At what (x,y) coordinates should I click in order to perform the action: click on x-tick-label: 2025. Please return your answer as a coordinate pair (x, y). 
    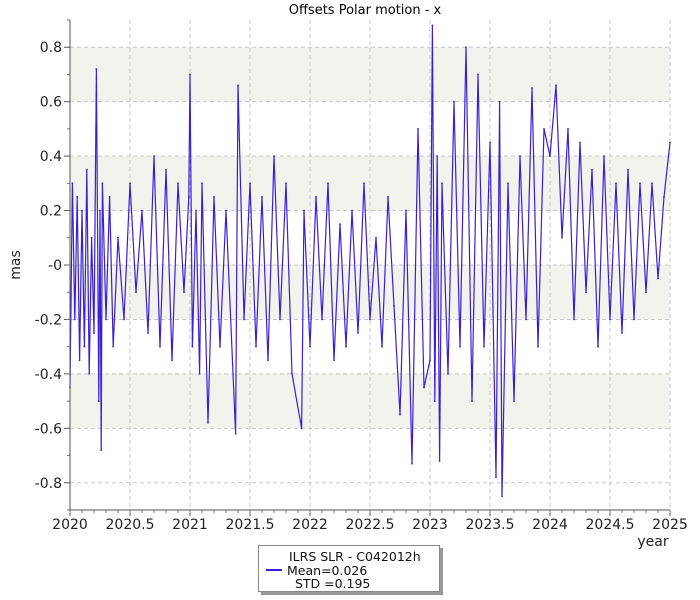
    Looking at the image, I should click on (670, 525).